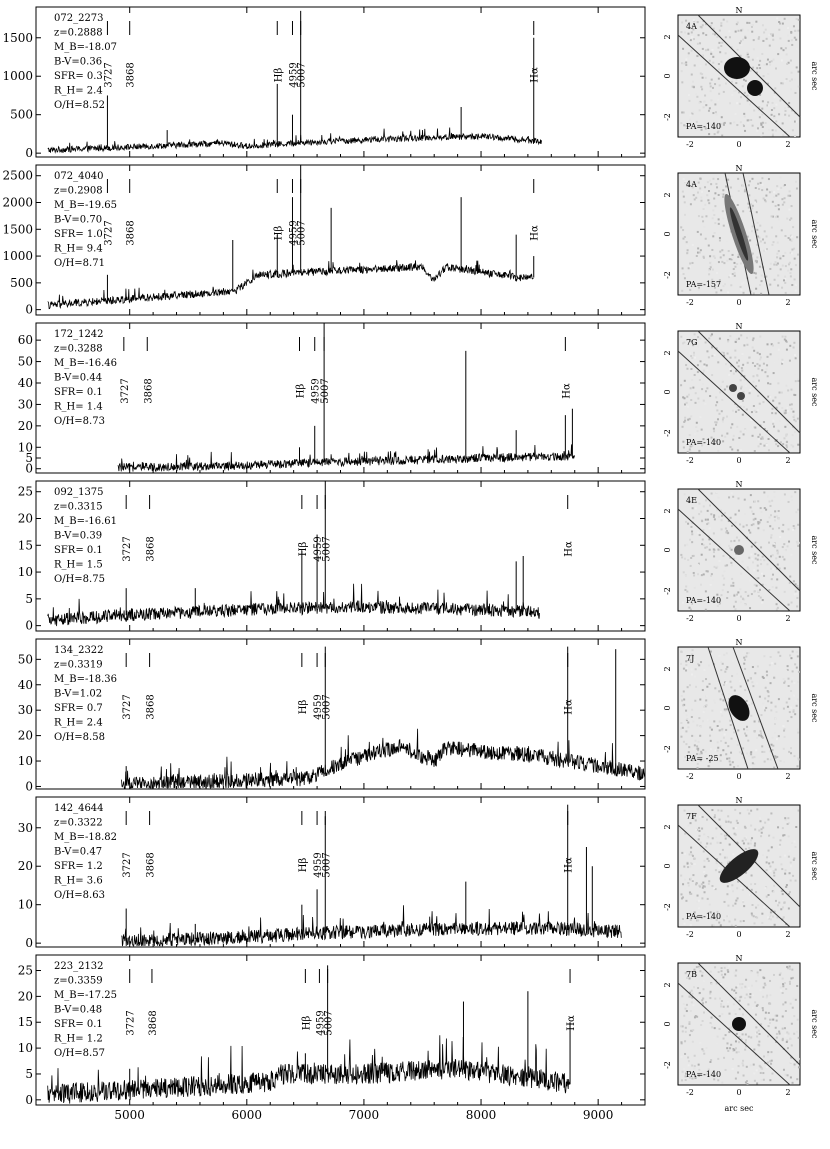  I want to click on line-marker-label: 3727, so click(125, 390).